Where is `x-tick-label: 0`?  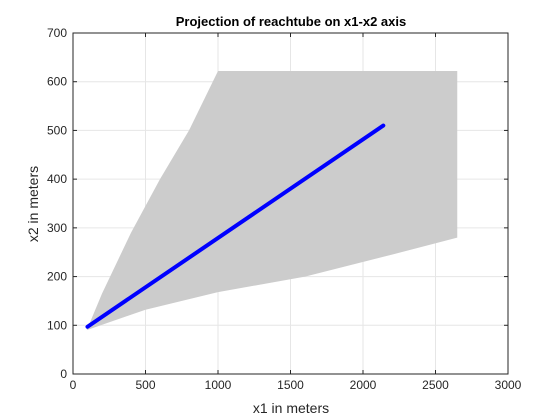 x-tick-label: 0 is located at coordinates (73, 385).